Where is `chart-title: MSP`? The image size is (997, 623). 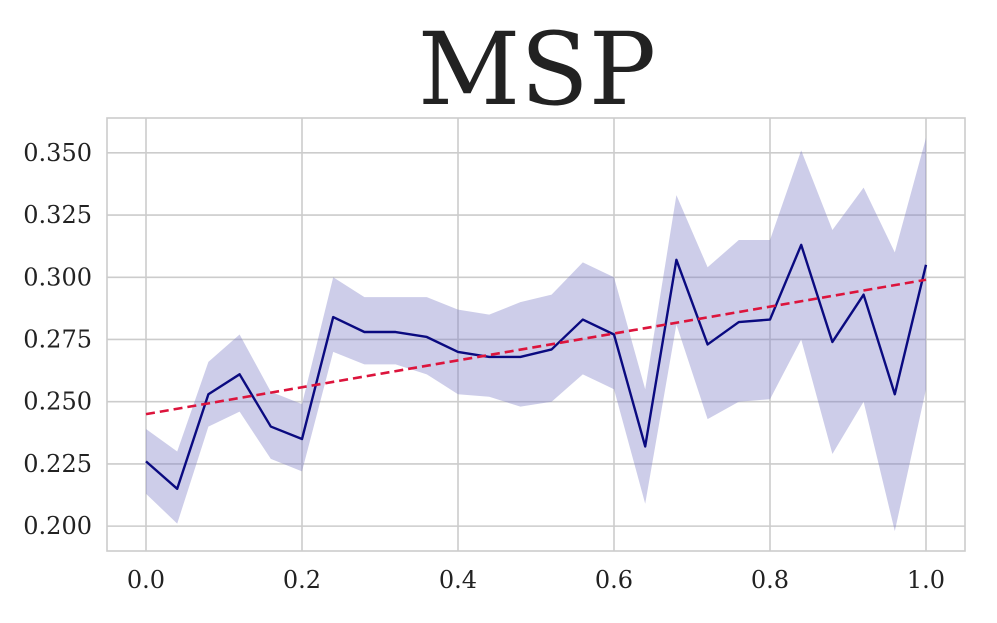
chart-title: MSP is located at coordinates (537, 69).